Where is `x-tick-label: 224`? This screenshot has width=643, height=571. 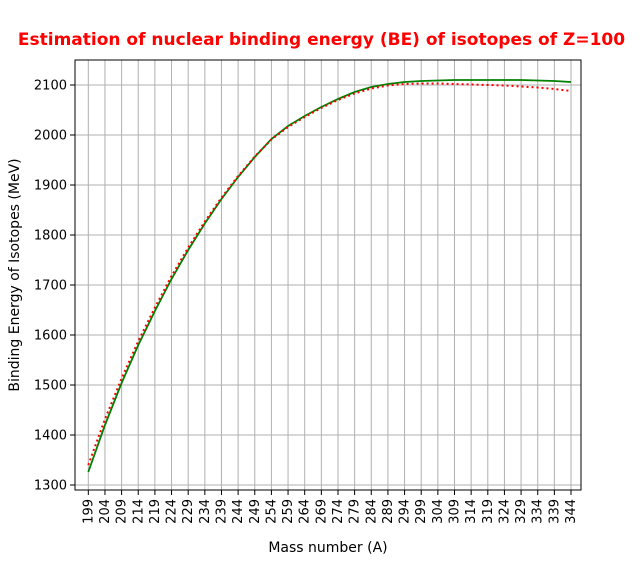 x-tick-label: 224 is located at coordinates (172, 511).